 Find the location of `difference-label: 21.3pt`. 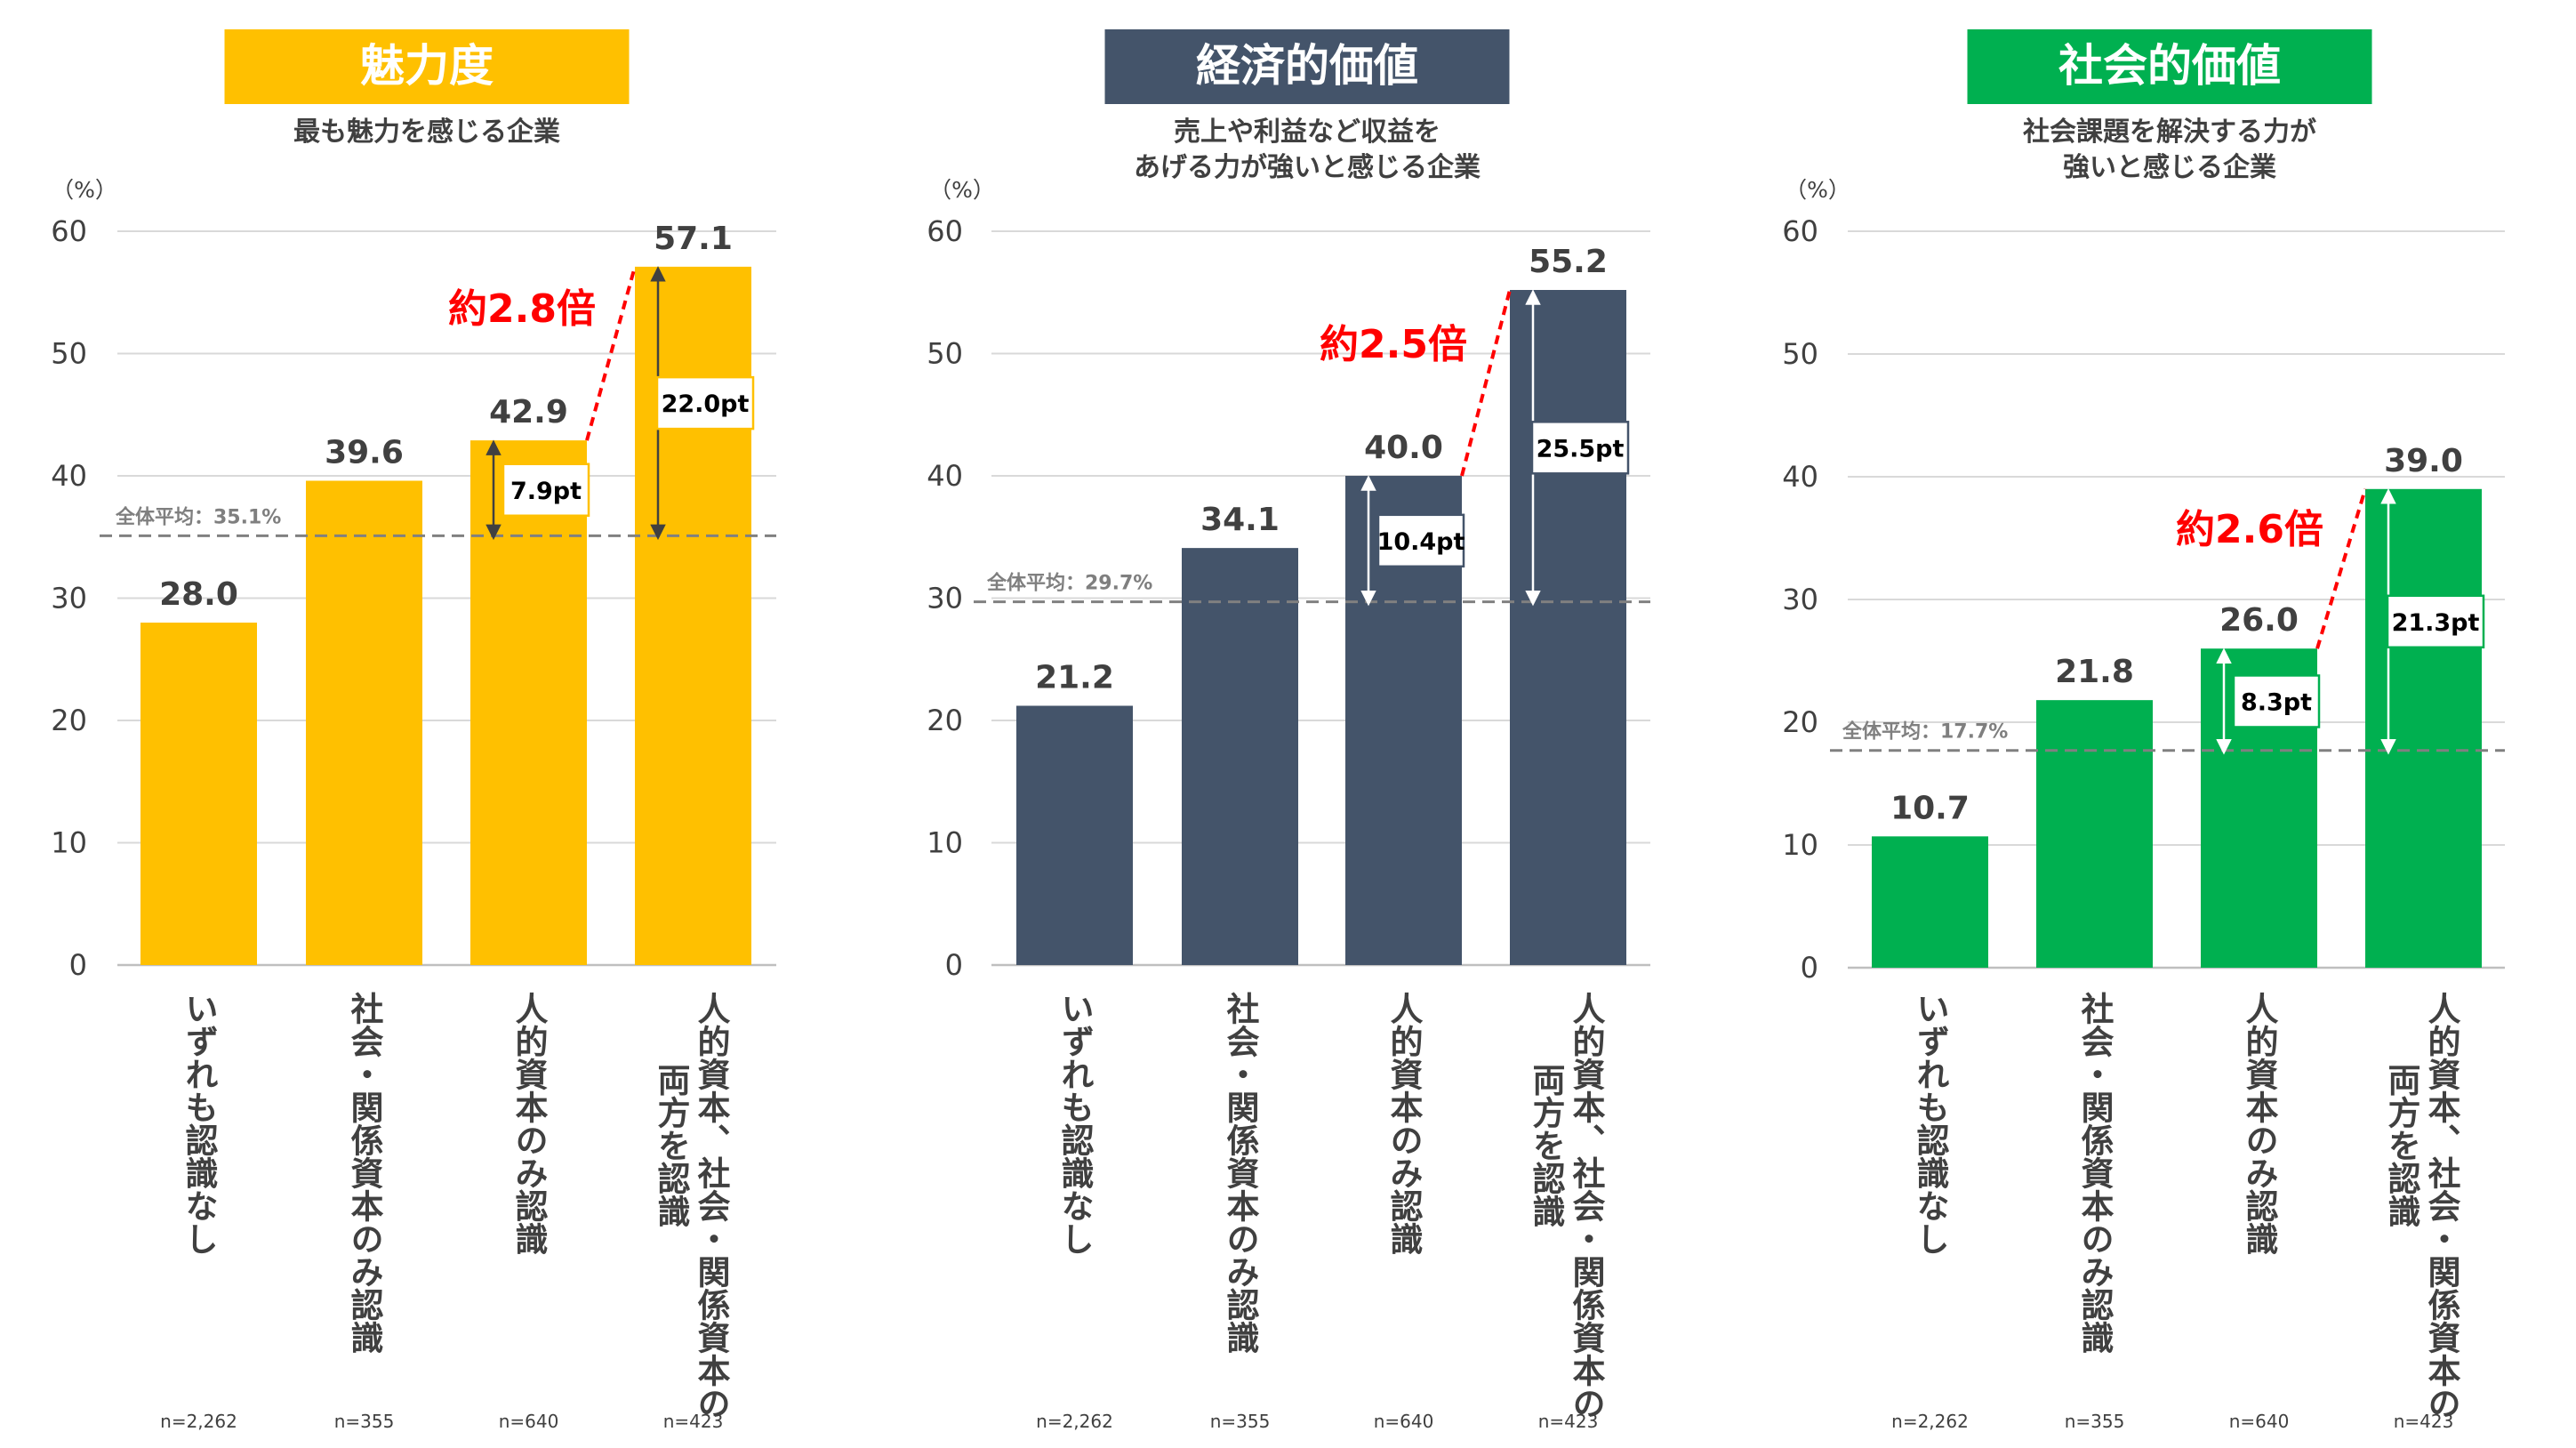

difference-label: 21.3pt is located at coordinates (2436, 623).